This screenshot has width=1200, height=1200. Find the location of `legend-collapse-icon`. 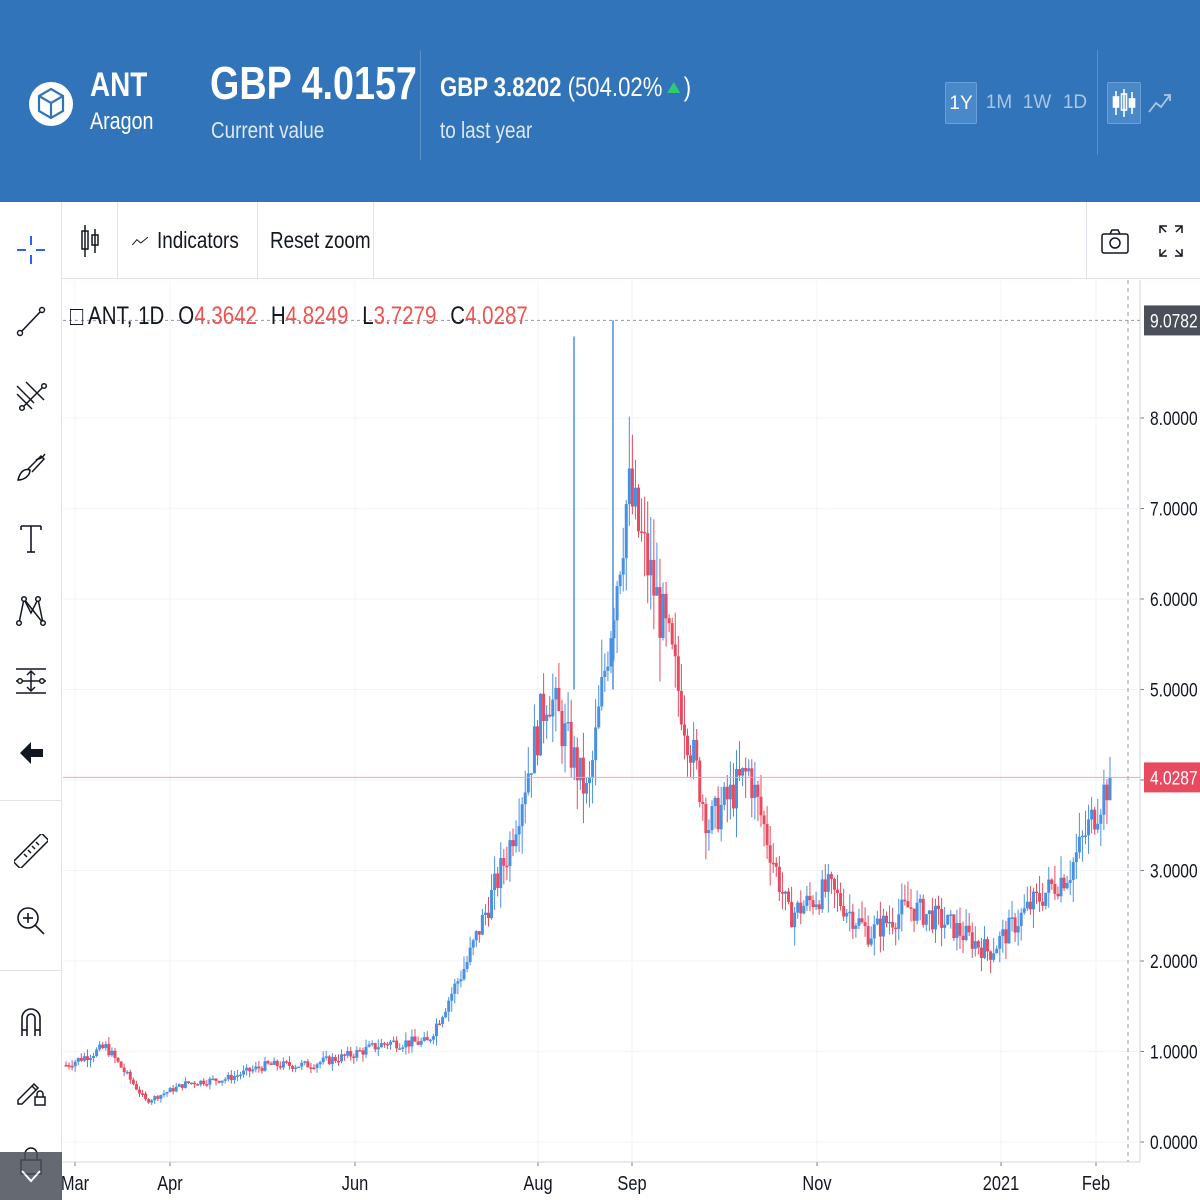

legend-collapse-icon is located at coordinates (77, 317).